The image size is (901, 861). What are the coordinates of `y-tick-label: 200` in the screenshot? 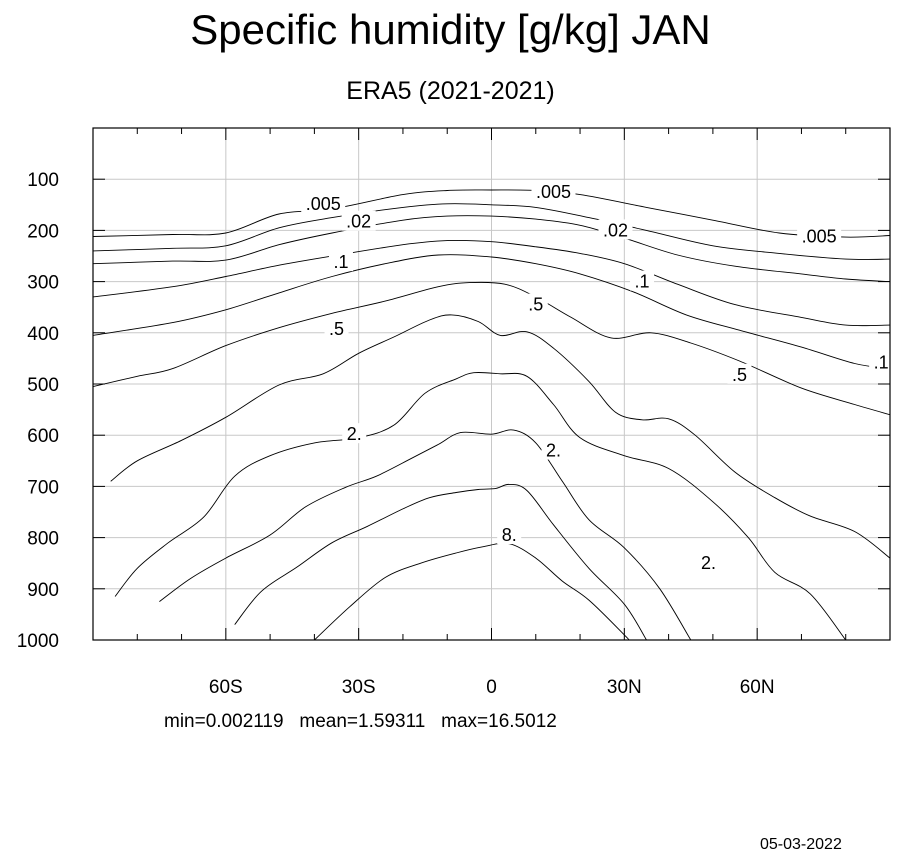 It's located at (43, 231).